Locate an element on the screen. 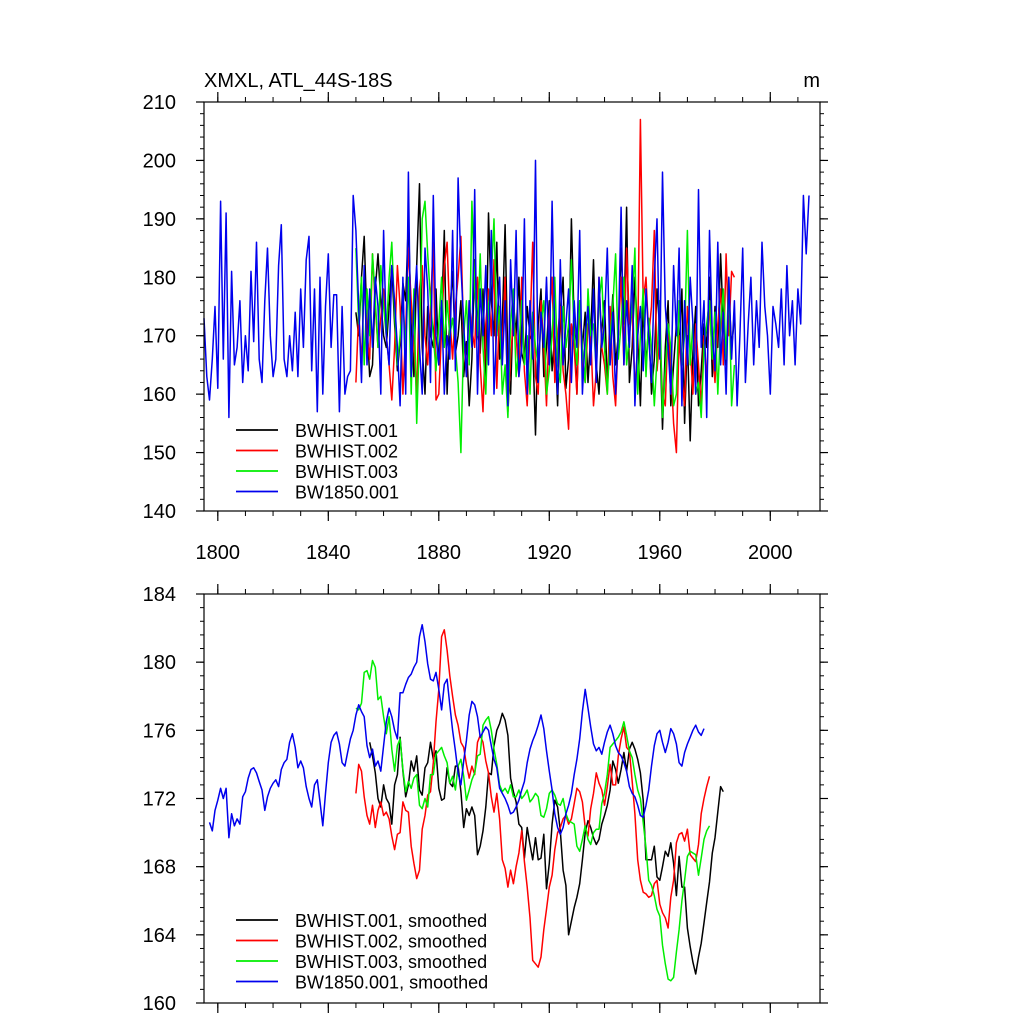  y-tick-label: 176 is located at coordinates (159, 731).